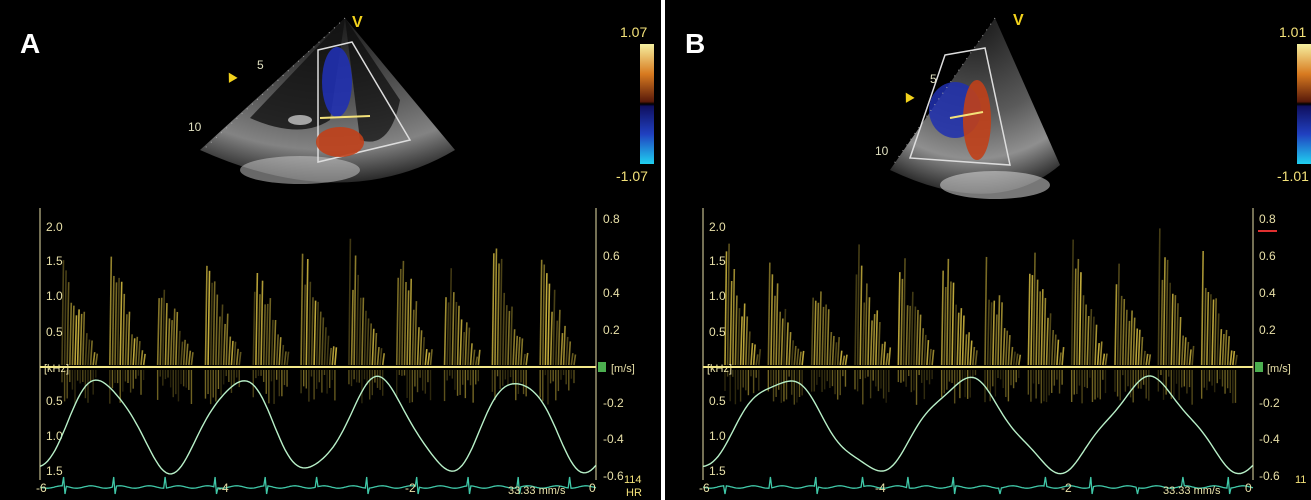  I want to click on depth-label-5: 5, so click(933, 79).